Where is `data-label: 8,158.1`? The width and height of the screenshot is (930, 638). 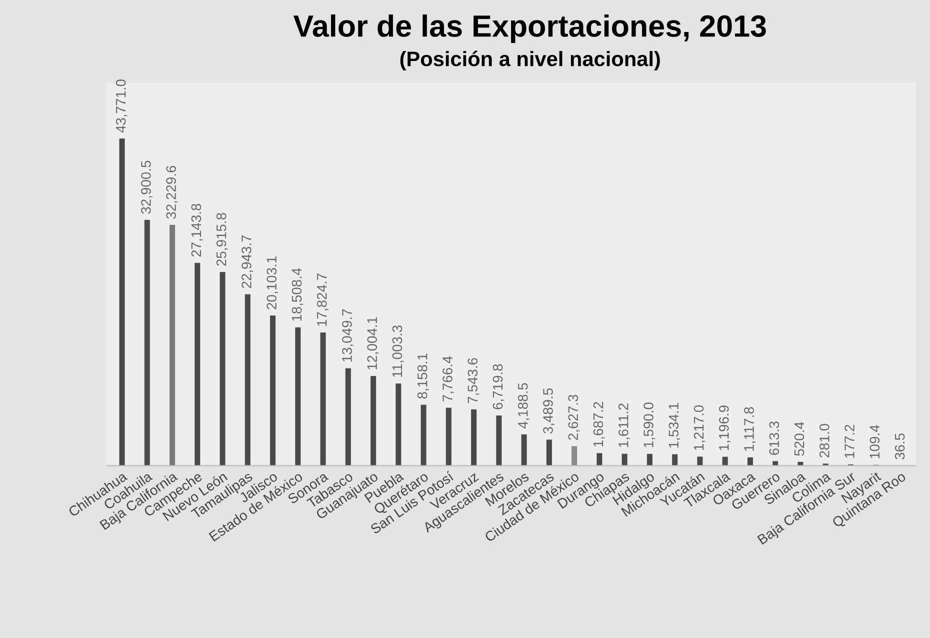 data-label: 8,158.1 is located at coordinates (423, 376).